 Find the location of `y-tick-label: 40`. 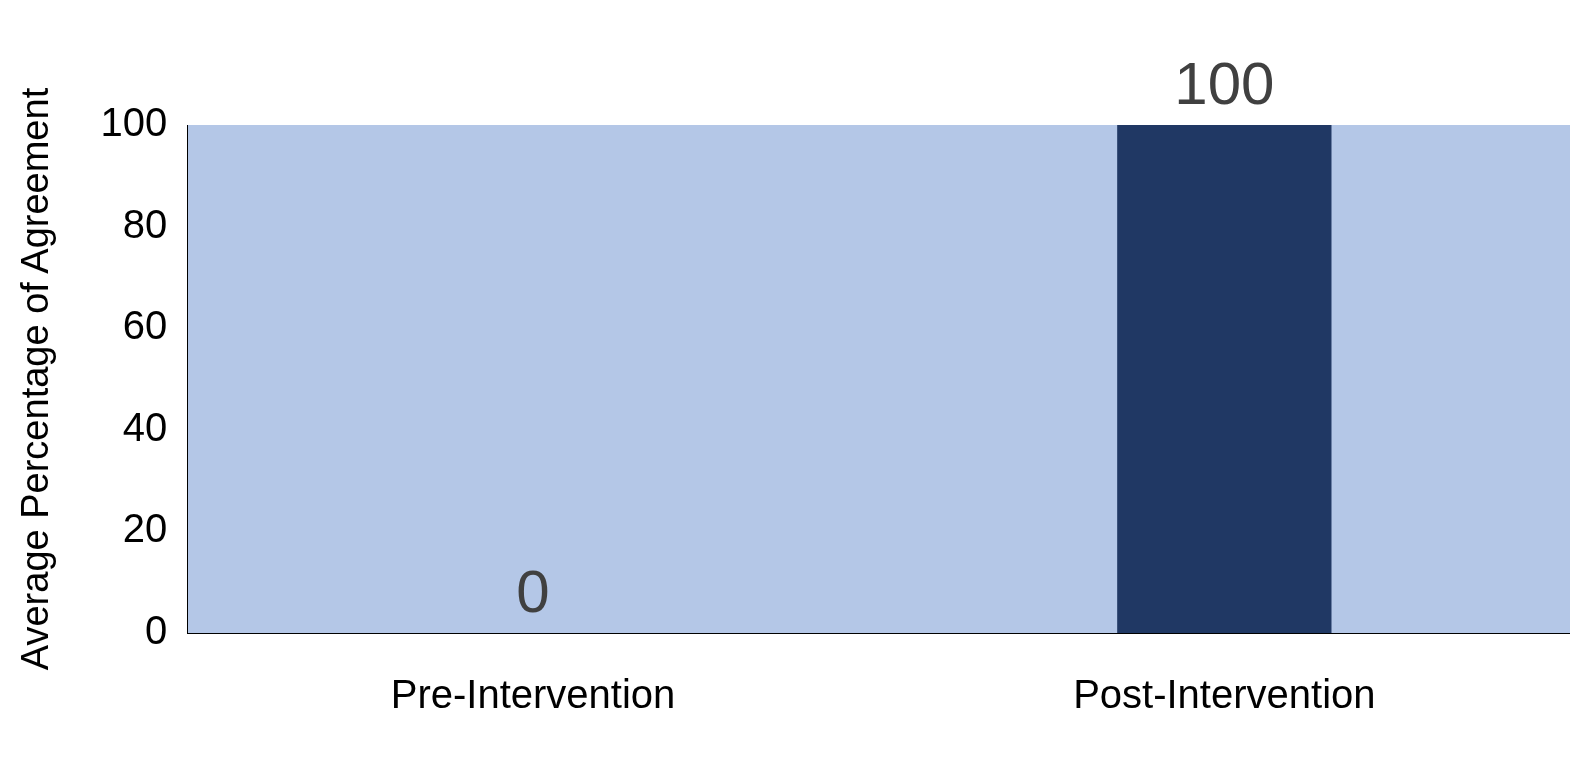

y-tick-label: 40 is located at coordinates (145, 426).